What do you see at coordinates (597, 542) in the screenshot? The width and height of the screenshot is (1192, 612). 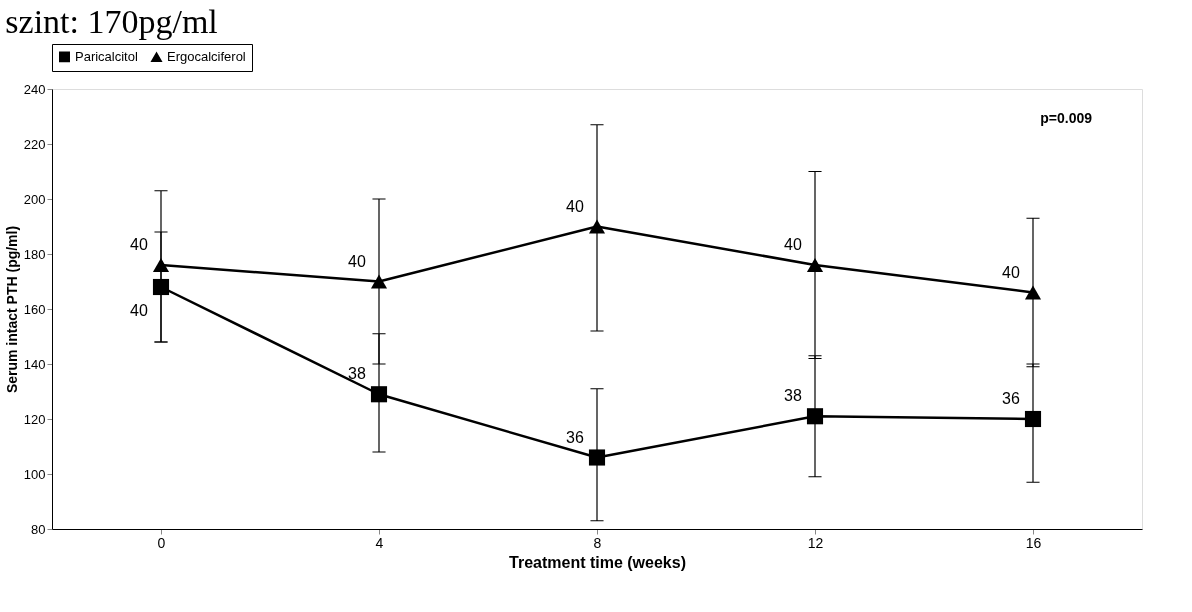 I see `x-tick-label: 8` at bounding box center [597, 542].